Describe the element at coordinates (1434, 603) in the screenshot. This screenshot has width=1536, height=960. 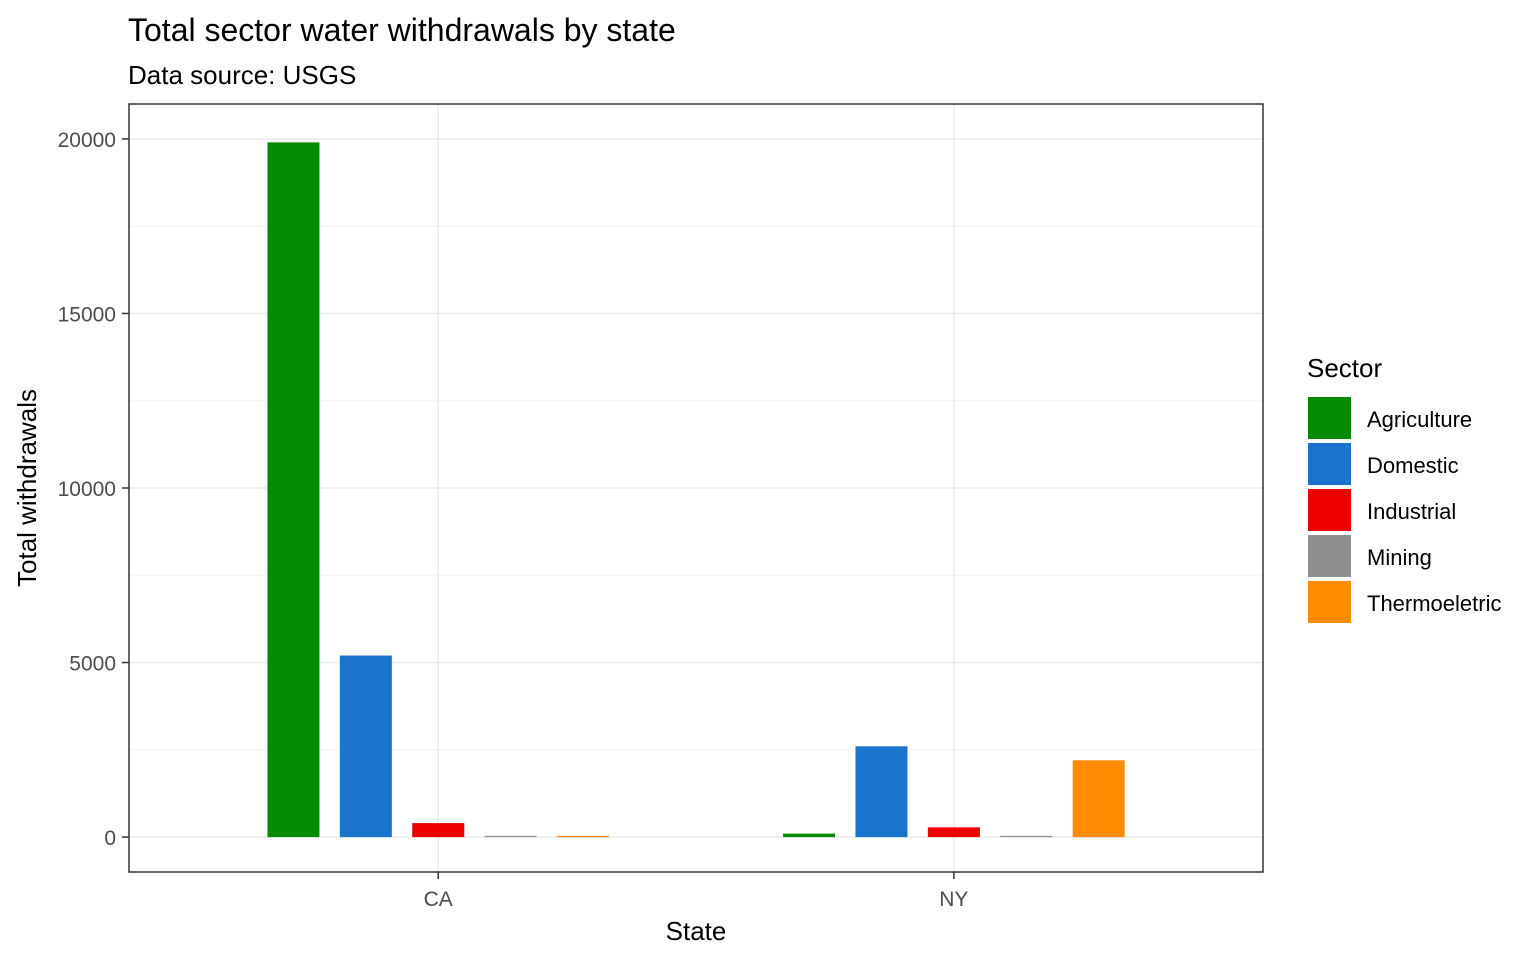
I see `legend-label-thermoeletric: Thermoeletric` at that location.